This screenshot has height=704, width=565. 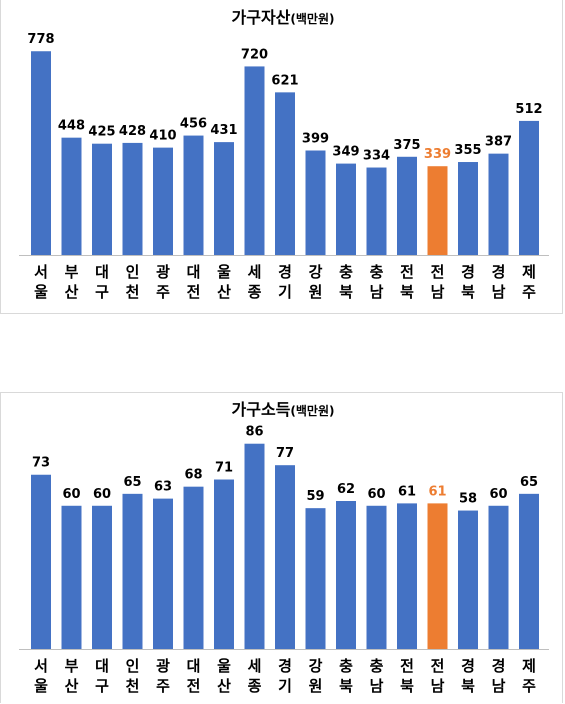 I want to click on data-label: 59, so click(x=315, y=496).